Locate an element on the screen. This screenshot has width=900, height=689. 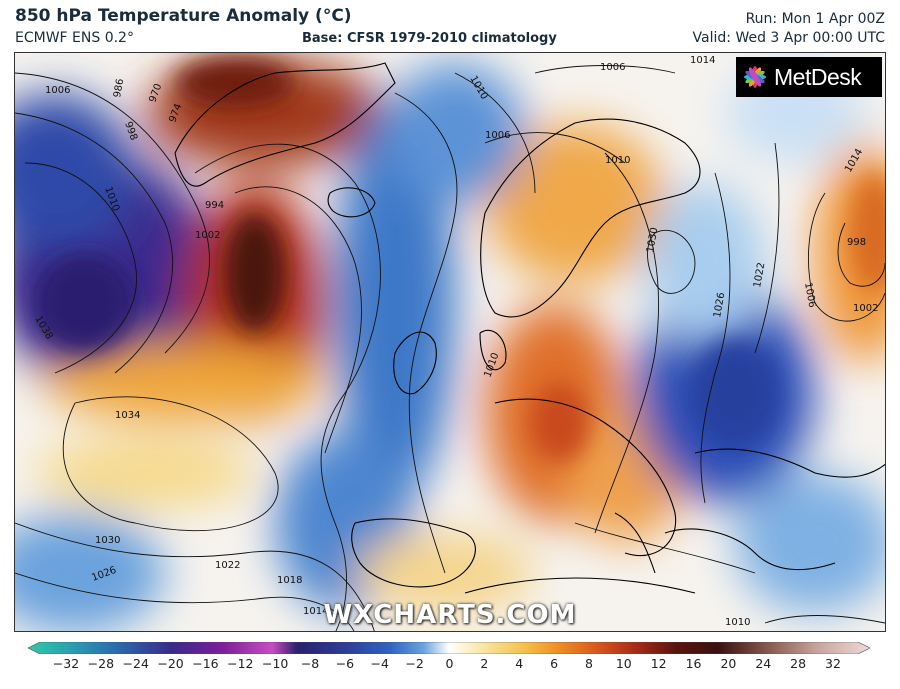
colorbar-tick-label: −6 is located at coordinates (345, 663).